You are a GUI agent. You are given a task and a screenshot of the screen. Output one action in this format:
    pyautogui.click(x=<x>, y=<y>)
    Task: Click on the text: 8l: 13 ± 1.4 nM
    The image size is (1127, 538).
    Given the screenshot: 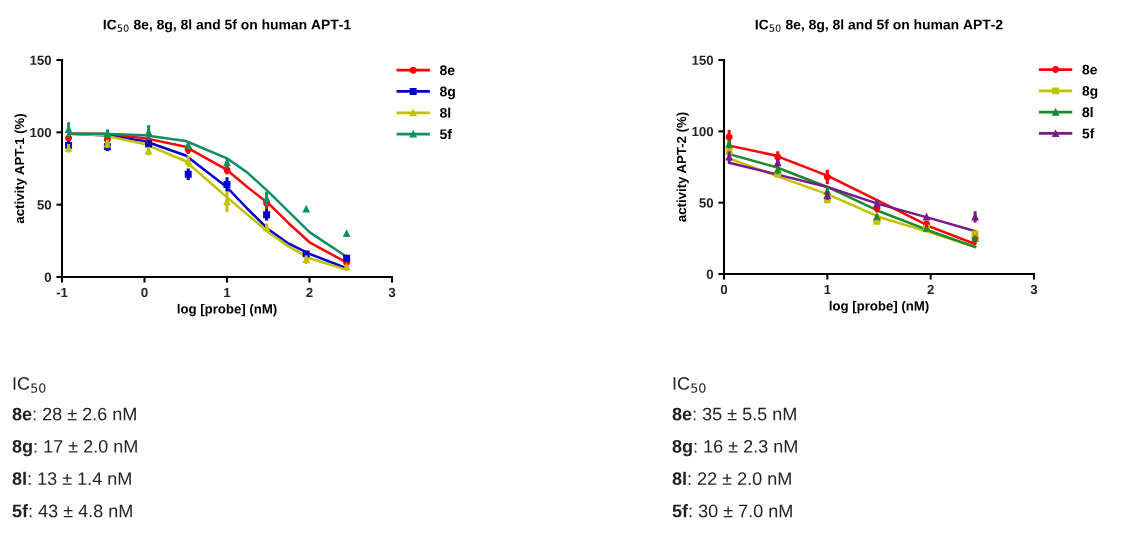 What is the action you would take?
    pyautogui.click(x=71, y=478)
    